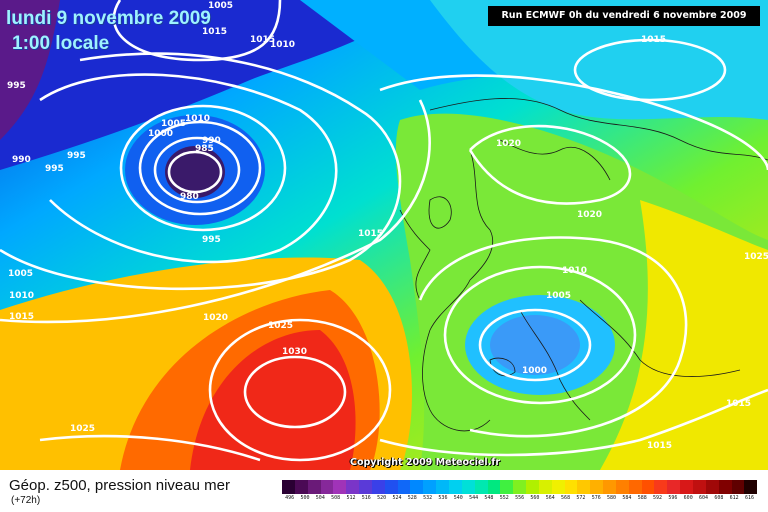 Image resolution: width=768 pixels, height=512 pixels. Describe the element at coordinates (673, 498) in the screenshot. I see `legend-value: 596` at that location.